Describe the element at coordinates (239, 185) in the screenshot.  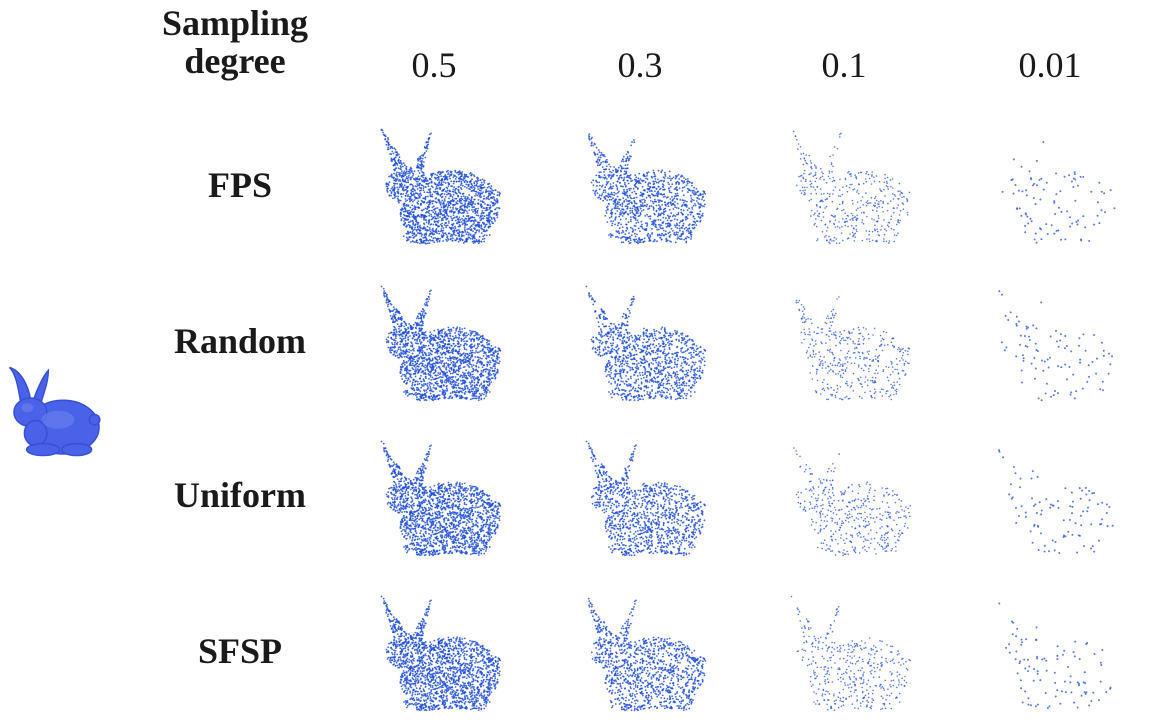
I see `row-label-fps: FPS` at that location.